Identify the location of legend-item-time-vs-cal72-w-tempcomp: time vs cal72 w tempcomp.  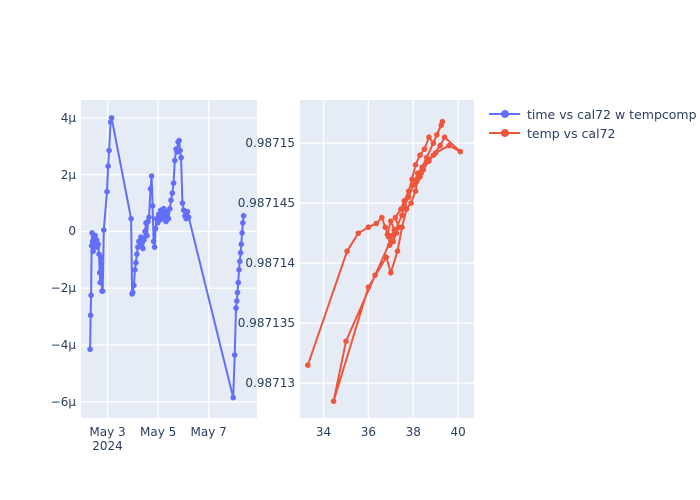
(593, 114).